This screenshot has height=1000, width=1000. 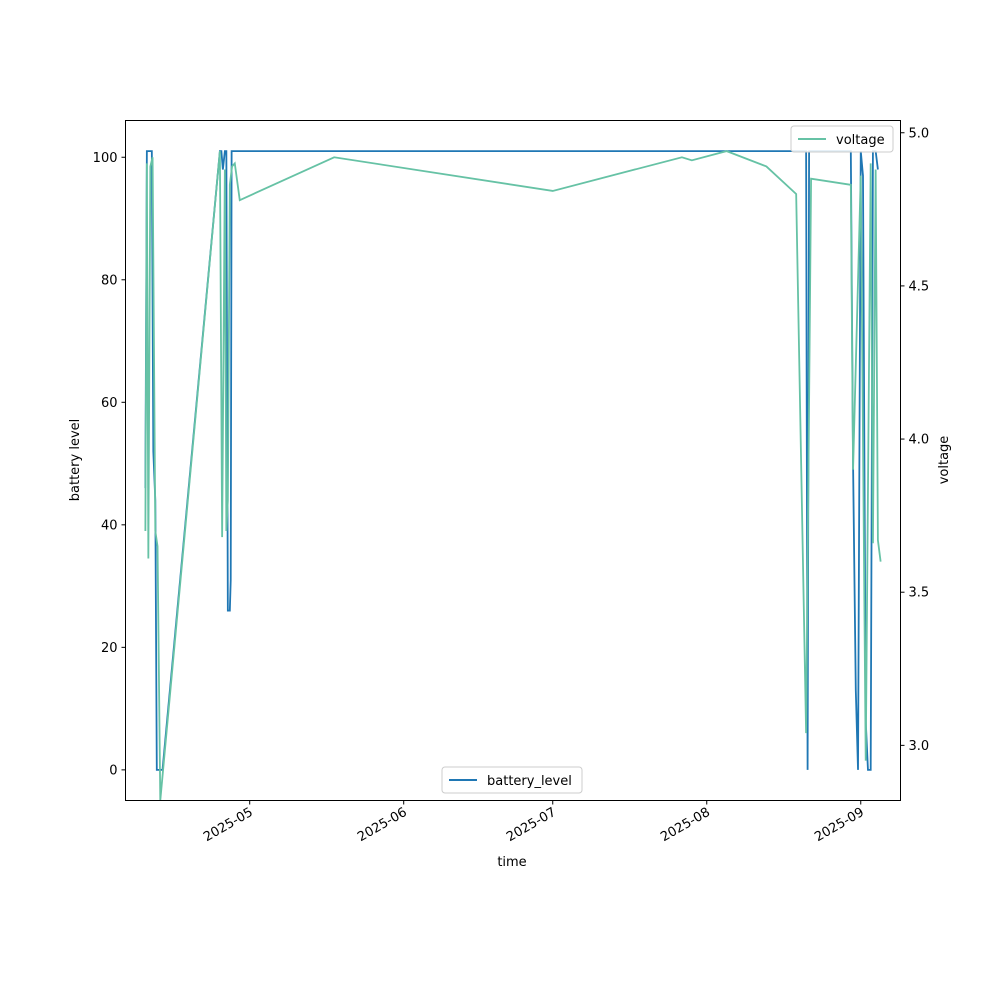 What do you see at coordinates (109, 280) in the screenshot?
I see `y-tick-label: 80` at bounding box center [109, 280].